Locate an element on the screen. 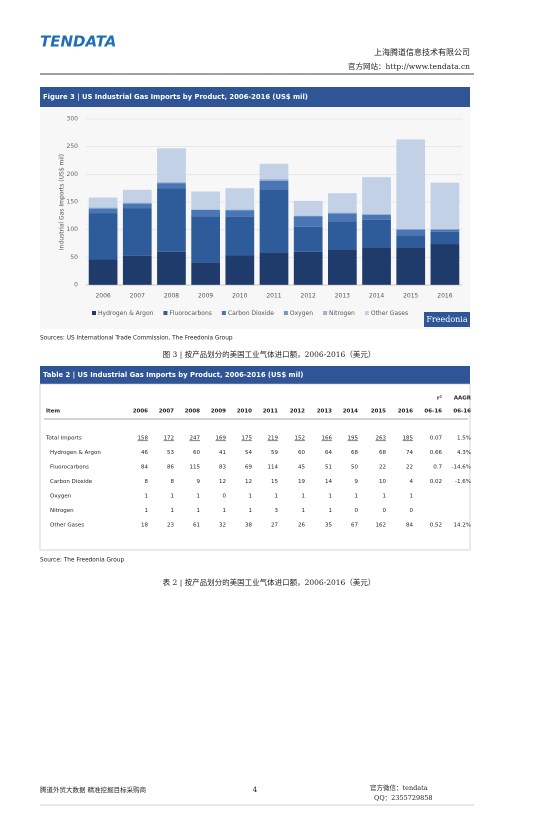 The image size is (539, 819). y-axis-label: Industrial Gas Imports (US$ mil) is located at coordinates (62, 202).